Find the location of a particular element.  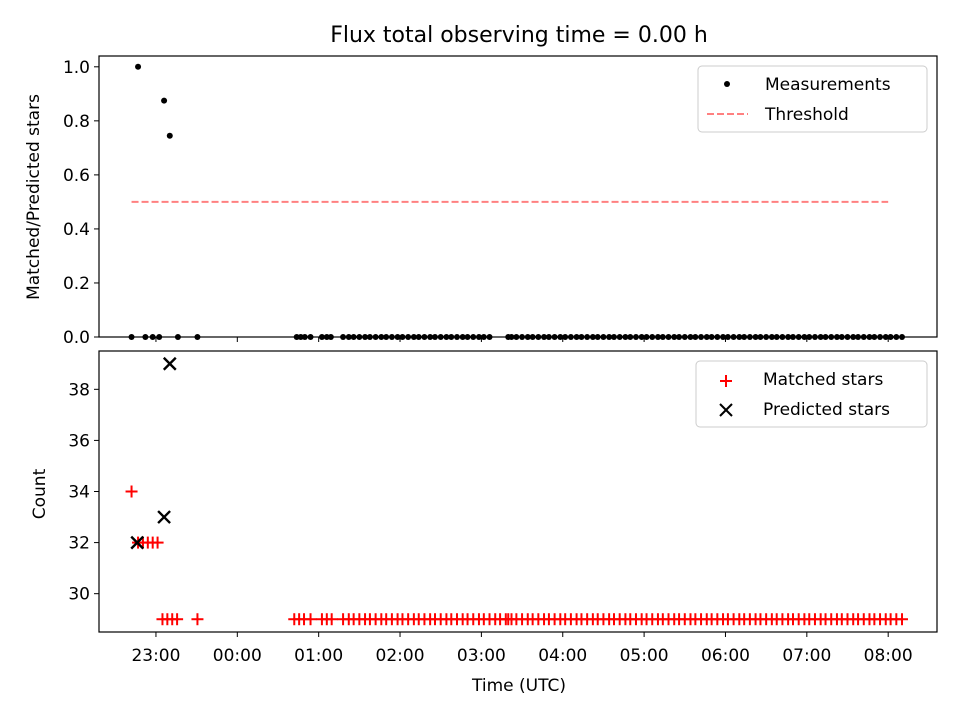

top-y-tick-label: 0.4 is located at coordinates (76, 230).